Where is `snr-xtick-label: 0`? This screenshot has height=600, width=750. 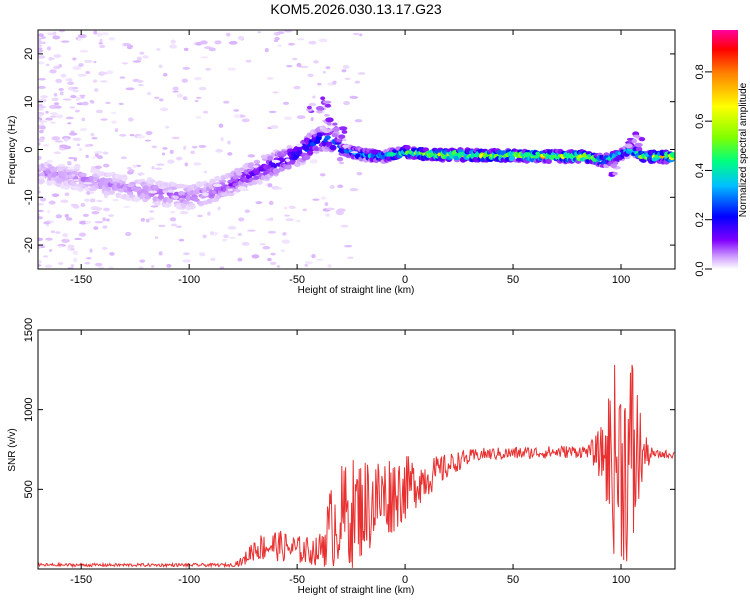
snr-xtick-label: 0 is located at coordinates (405, 580).